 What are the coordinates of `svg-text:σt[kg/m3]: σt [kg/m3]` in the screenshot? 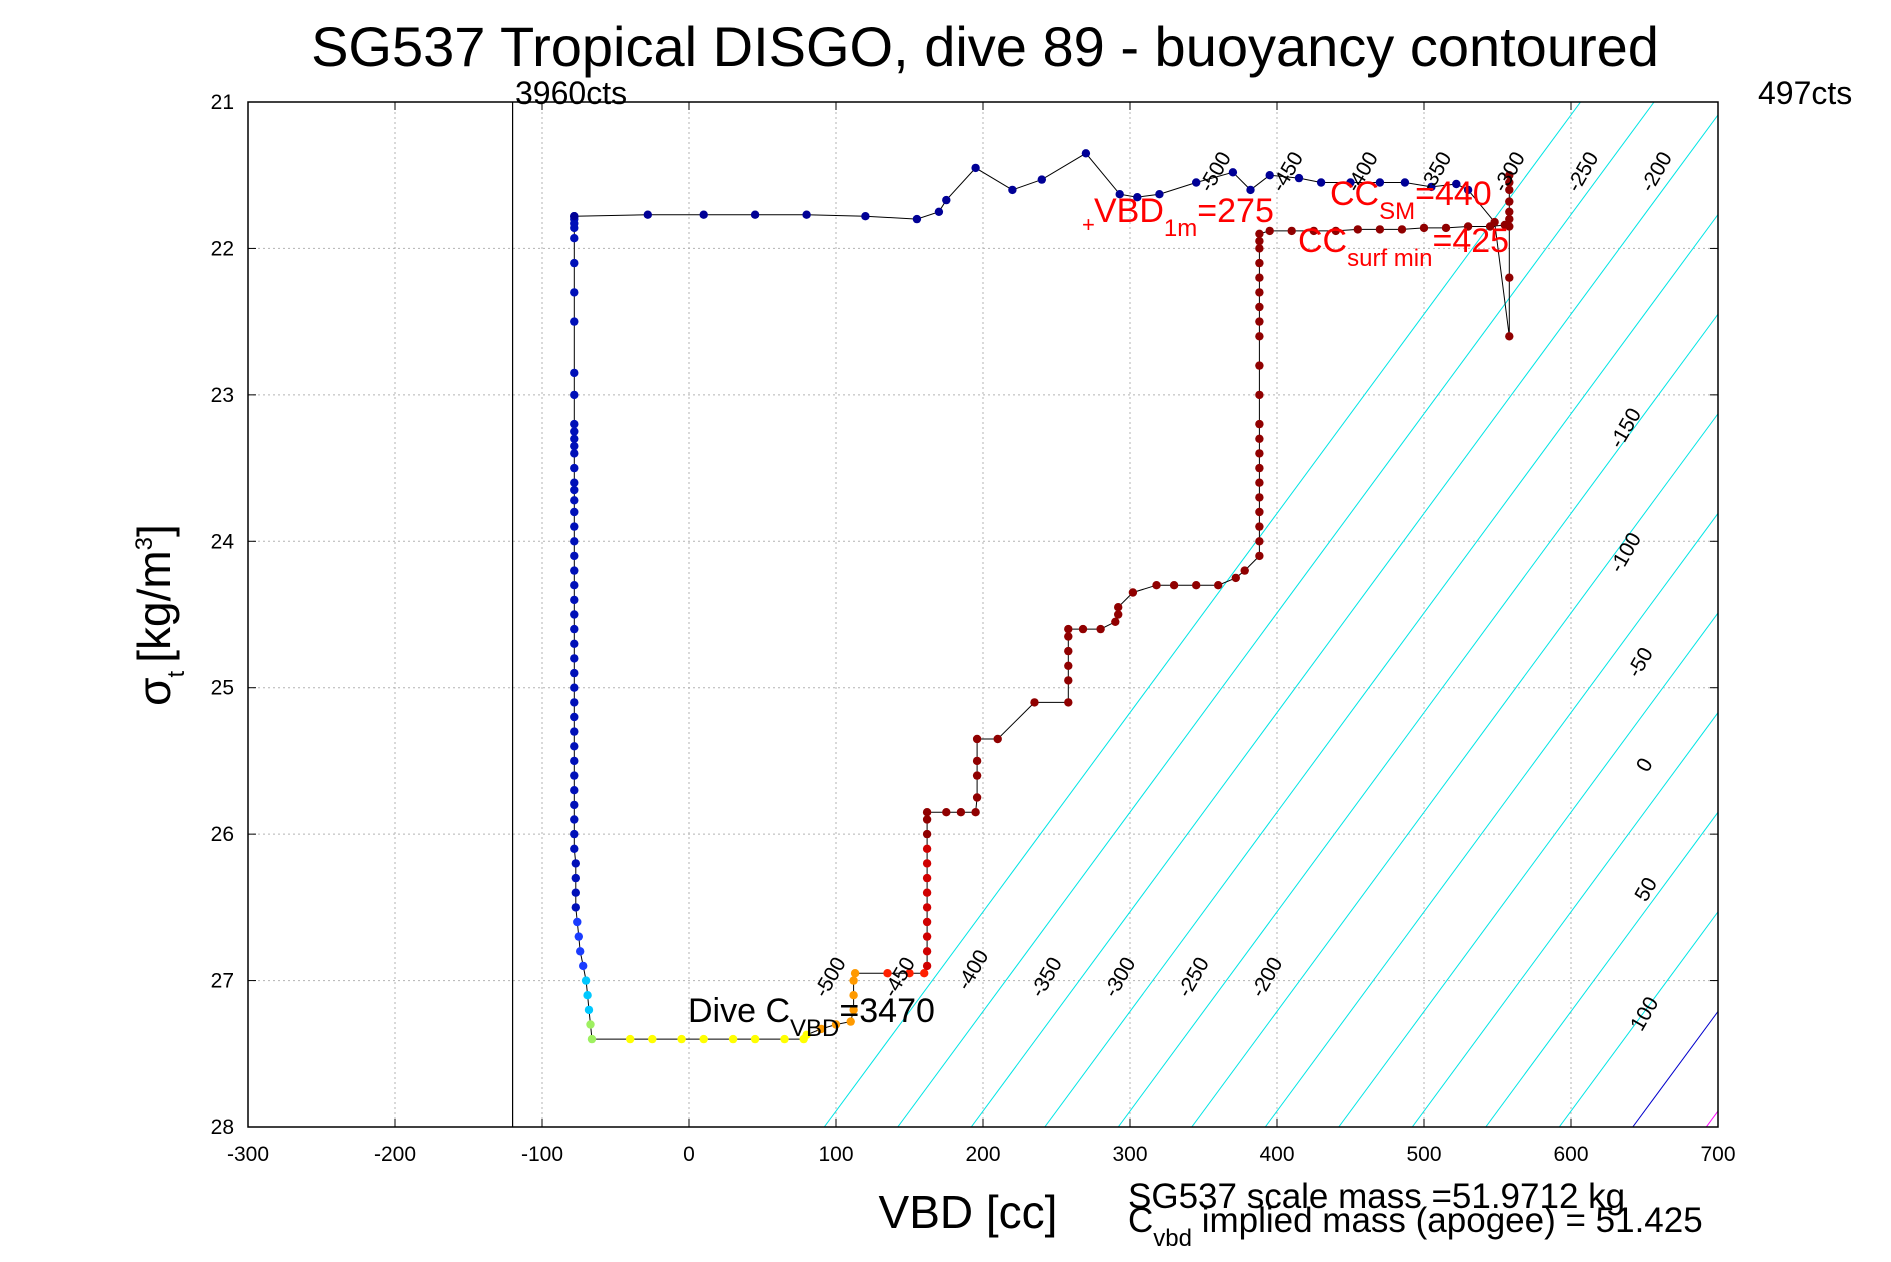 It's located at (159, 615).